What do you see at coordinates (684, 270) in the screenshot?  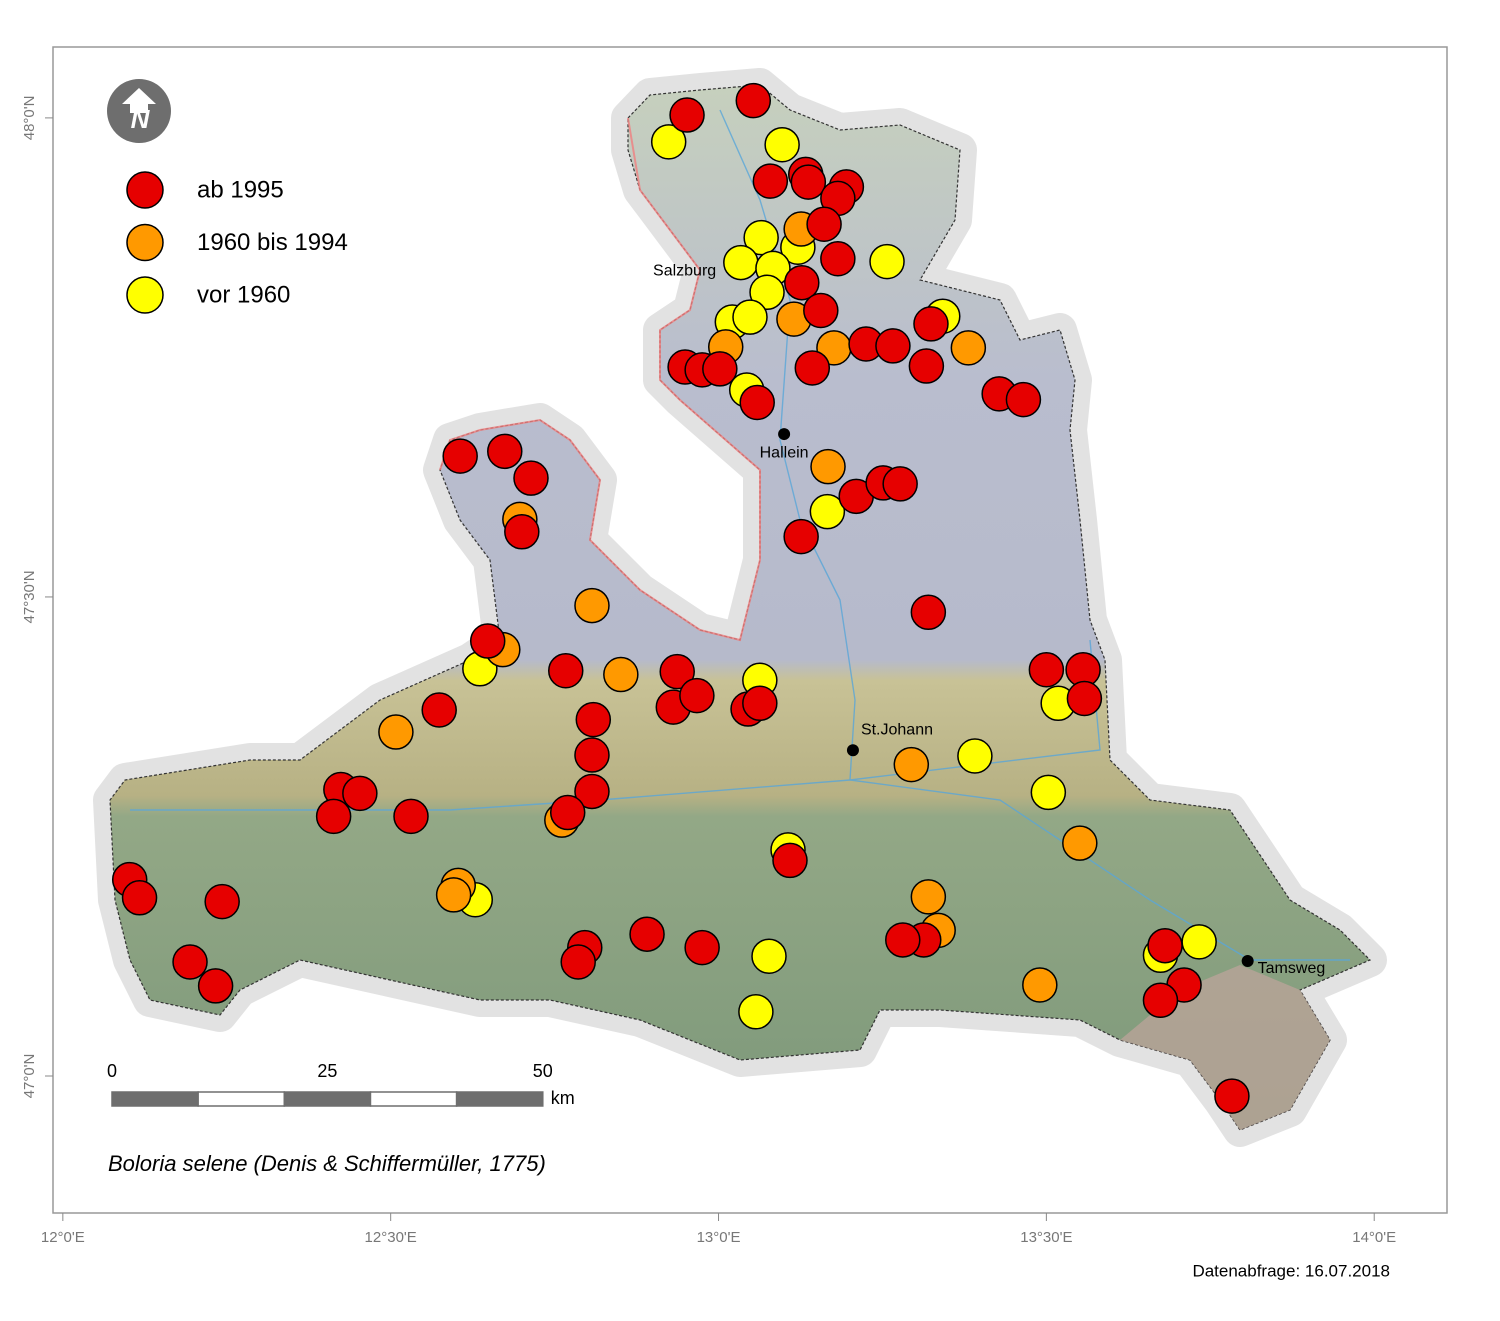 I see `town-label: Salzburg` at bounding box center [684, 270].